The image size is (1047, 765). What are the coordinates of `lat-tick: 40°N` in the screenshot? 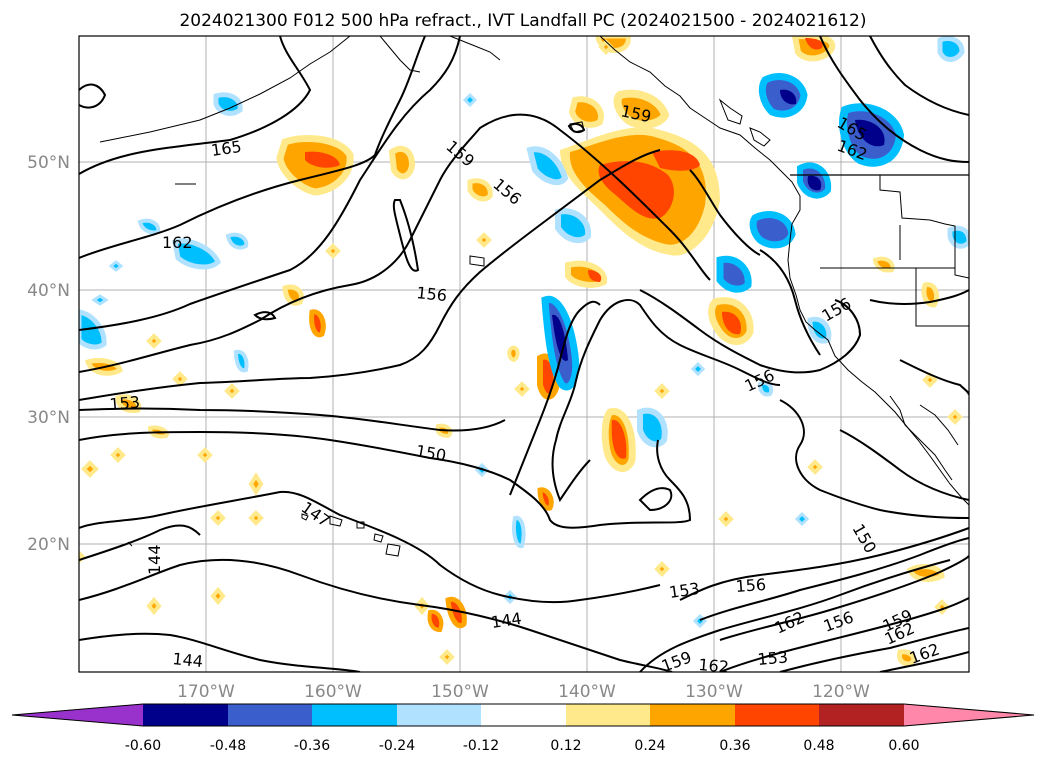 It's located at (48, 291).